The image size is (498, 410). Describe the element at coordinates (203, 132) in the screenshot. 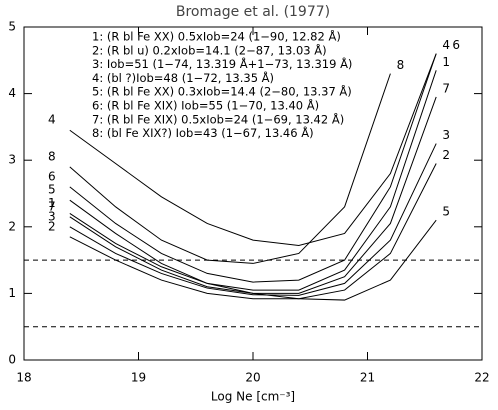

I see `legend-entry: 8: (bl Fe XIX?) Iob=43 (1−67, 13.46 Å)` at that location.